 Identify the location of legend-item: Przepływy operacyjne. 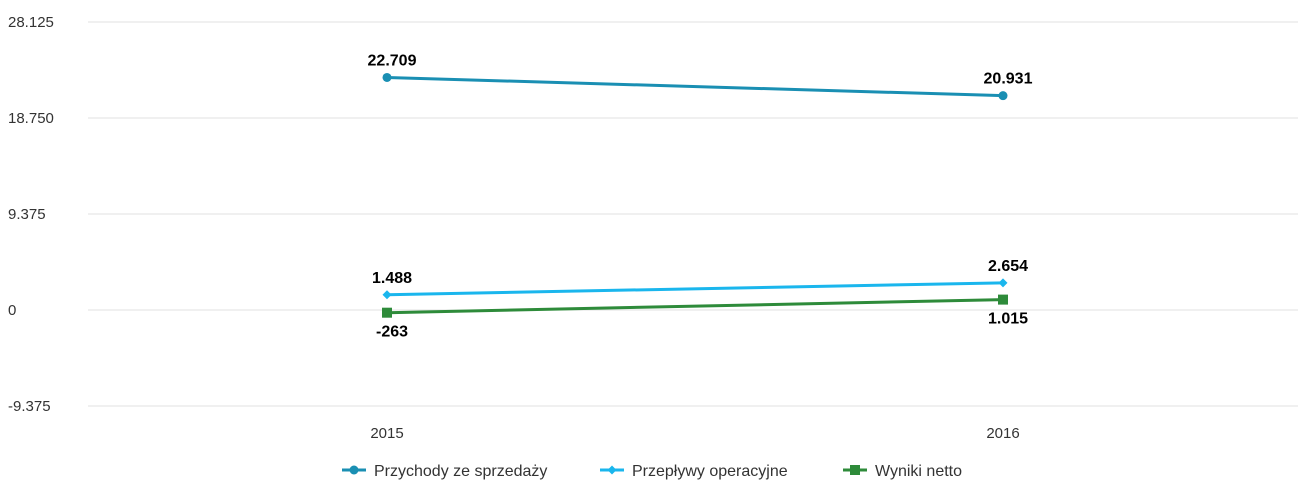
(694, 471).